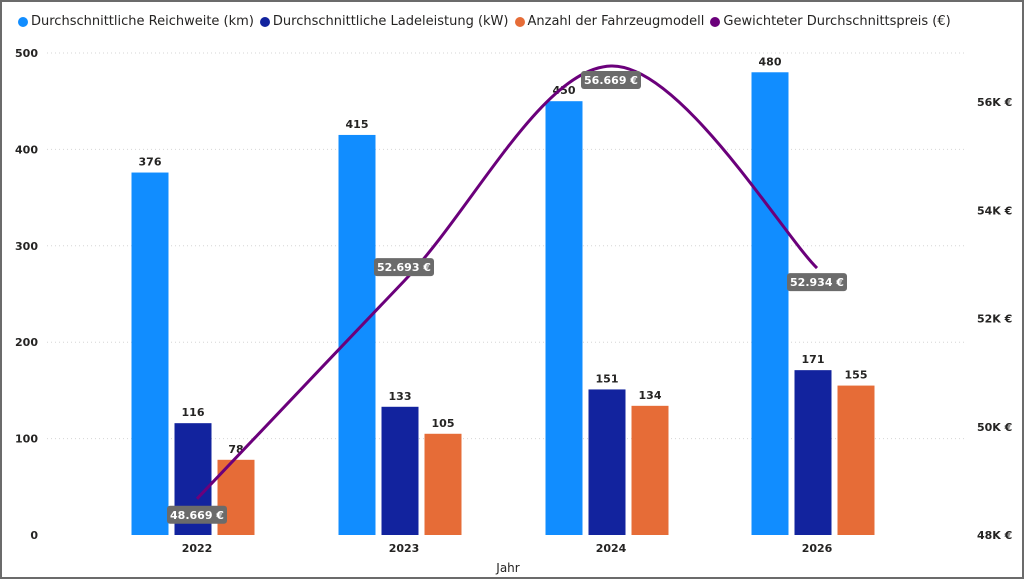 The height and width of the screenshot is (579, 1024). I want to click on data-label: 415, so click(357, 124).